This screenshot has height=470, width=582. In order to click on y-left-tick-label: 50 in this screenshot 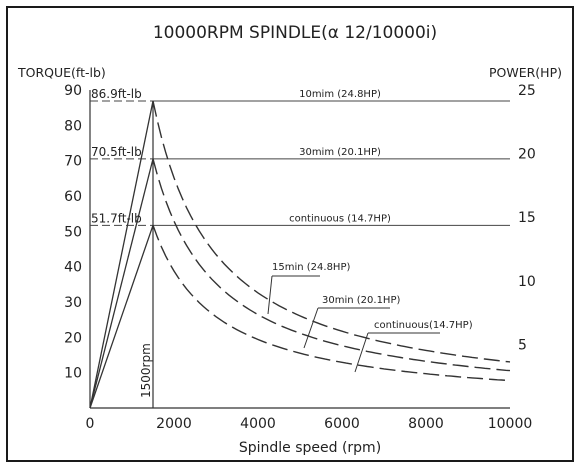, I will do `click(73, 232)`.